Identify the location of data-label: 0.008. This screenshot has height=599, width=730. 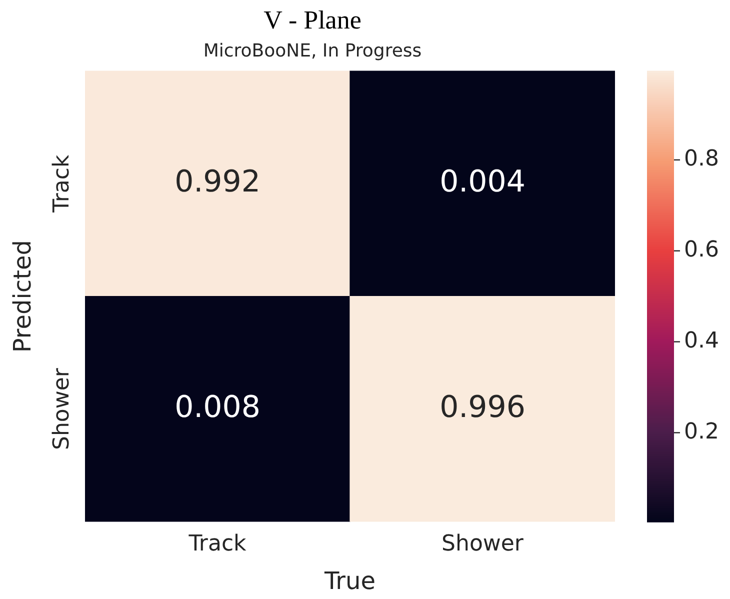
(217, 407).